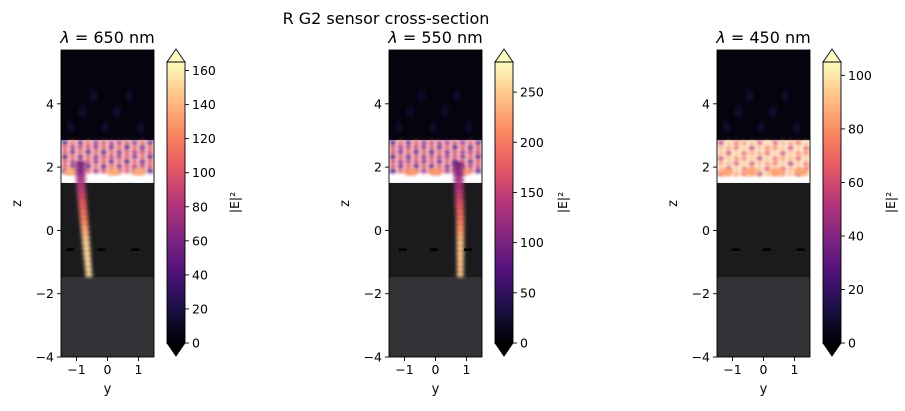 The image size is (905, 411). I want to click on layer-fringes, so click(763, 158).